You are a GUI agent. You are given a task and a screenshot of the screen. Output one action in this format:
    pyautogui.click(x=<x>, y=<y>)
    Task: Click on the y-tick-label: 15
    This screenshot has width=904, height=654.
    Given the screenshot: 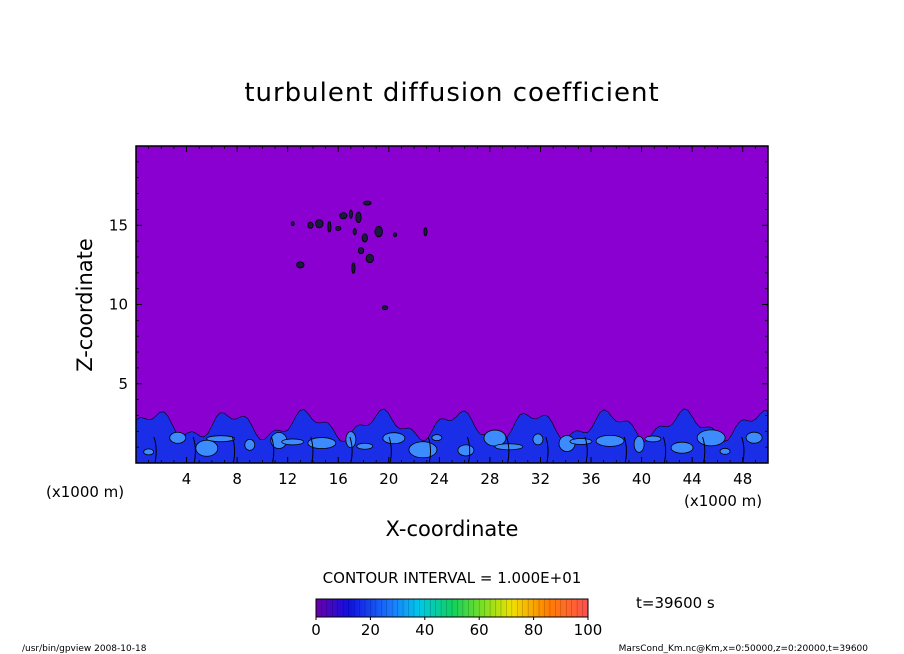 What is the action you would take?
    pyautogui.click(x=118, y=225)
    